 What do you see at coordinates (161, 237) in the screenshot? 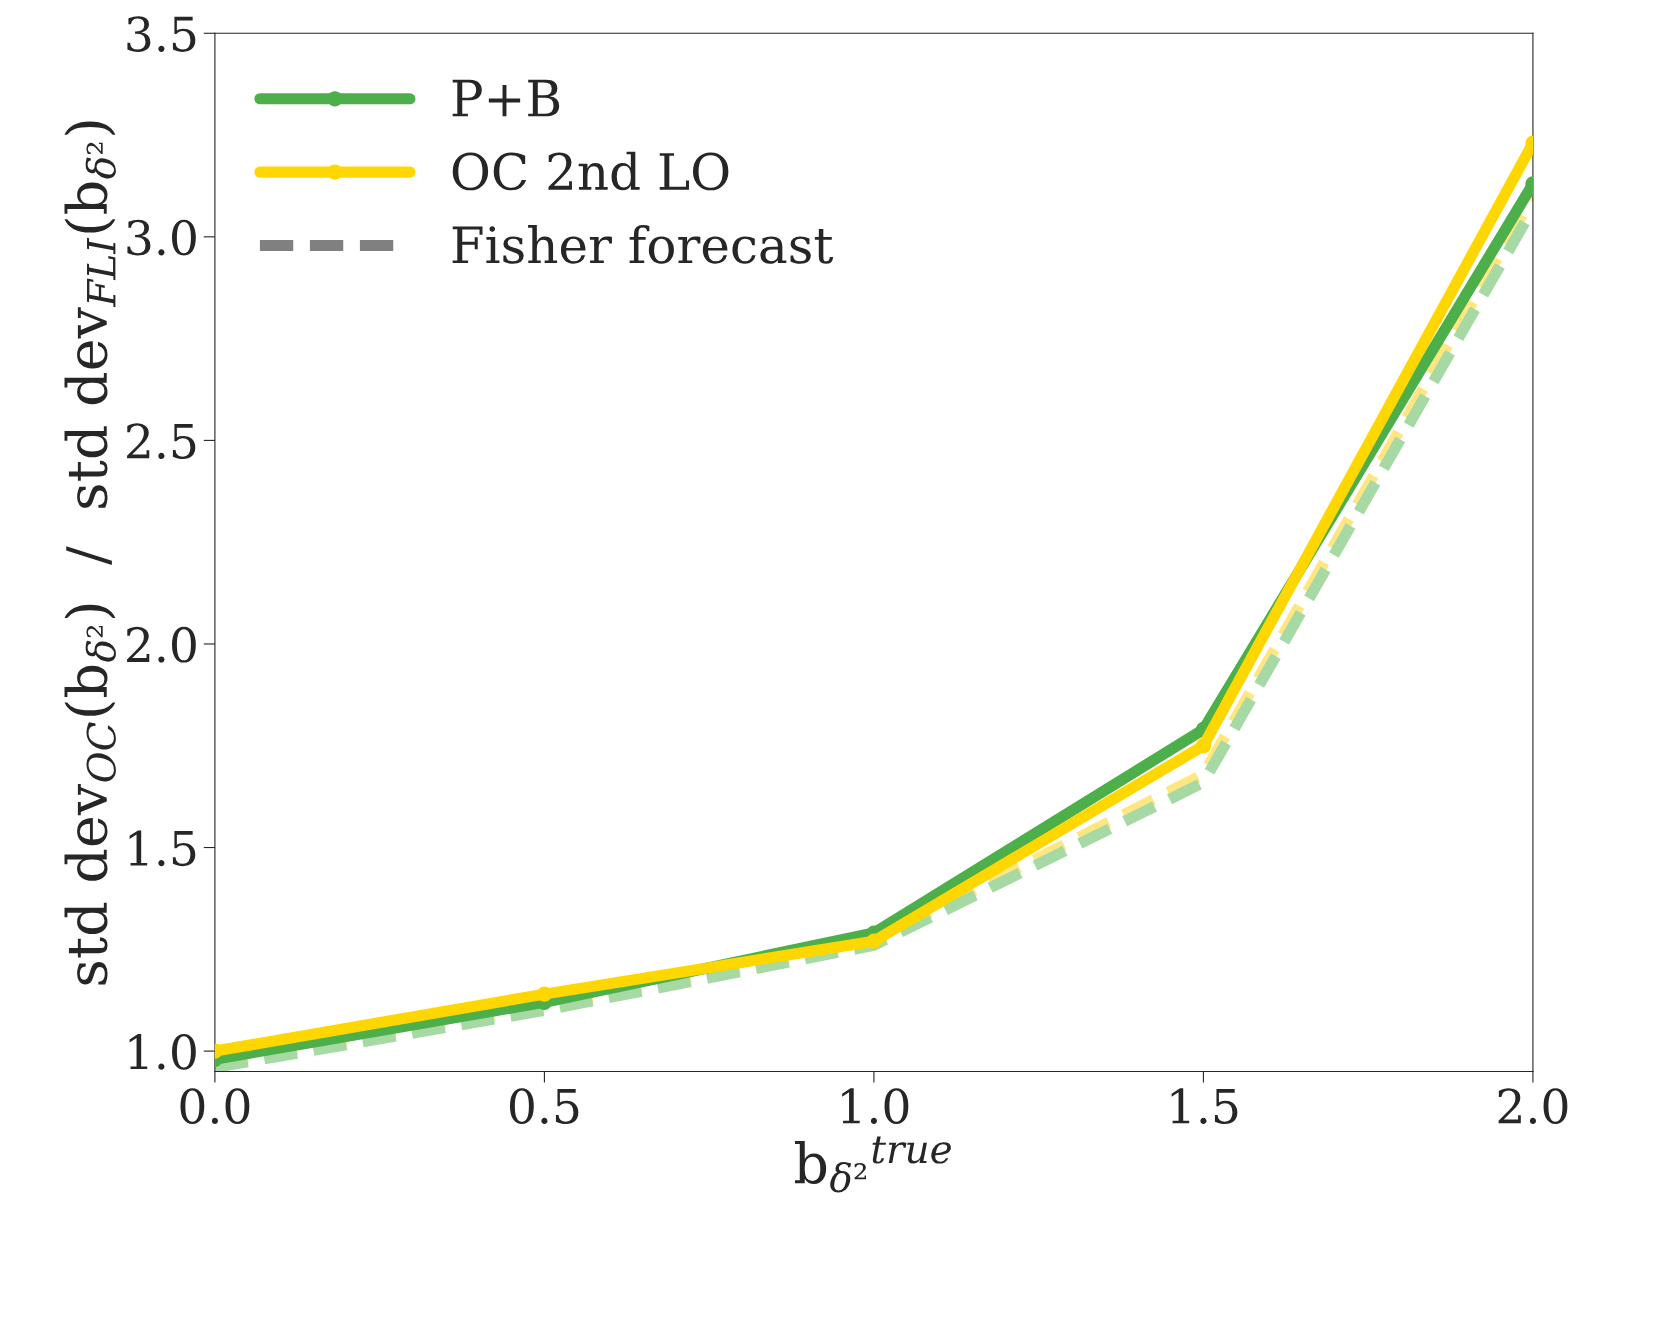
I see `y-tick-label: 3.0` at bounding box center [161, 237].